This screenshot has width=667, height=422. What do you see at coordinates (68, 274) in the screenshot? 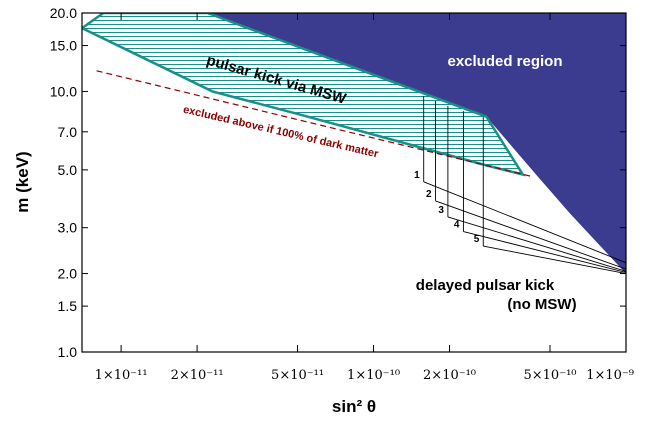
I see `y-tick-label: 2.0` at bounding box center [68, 274].